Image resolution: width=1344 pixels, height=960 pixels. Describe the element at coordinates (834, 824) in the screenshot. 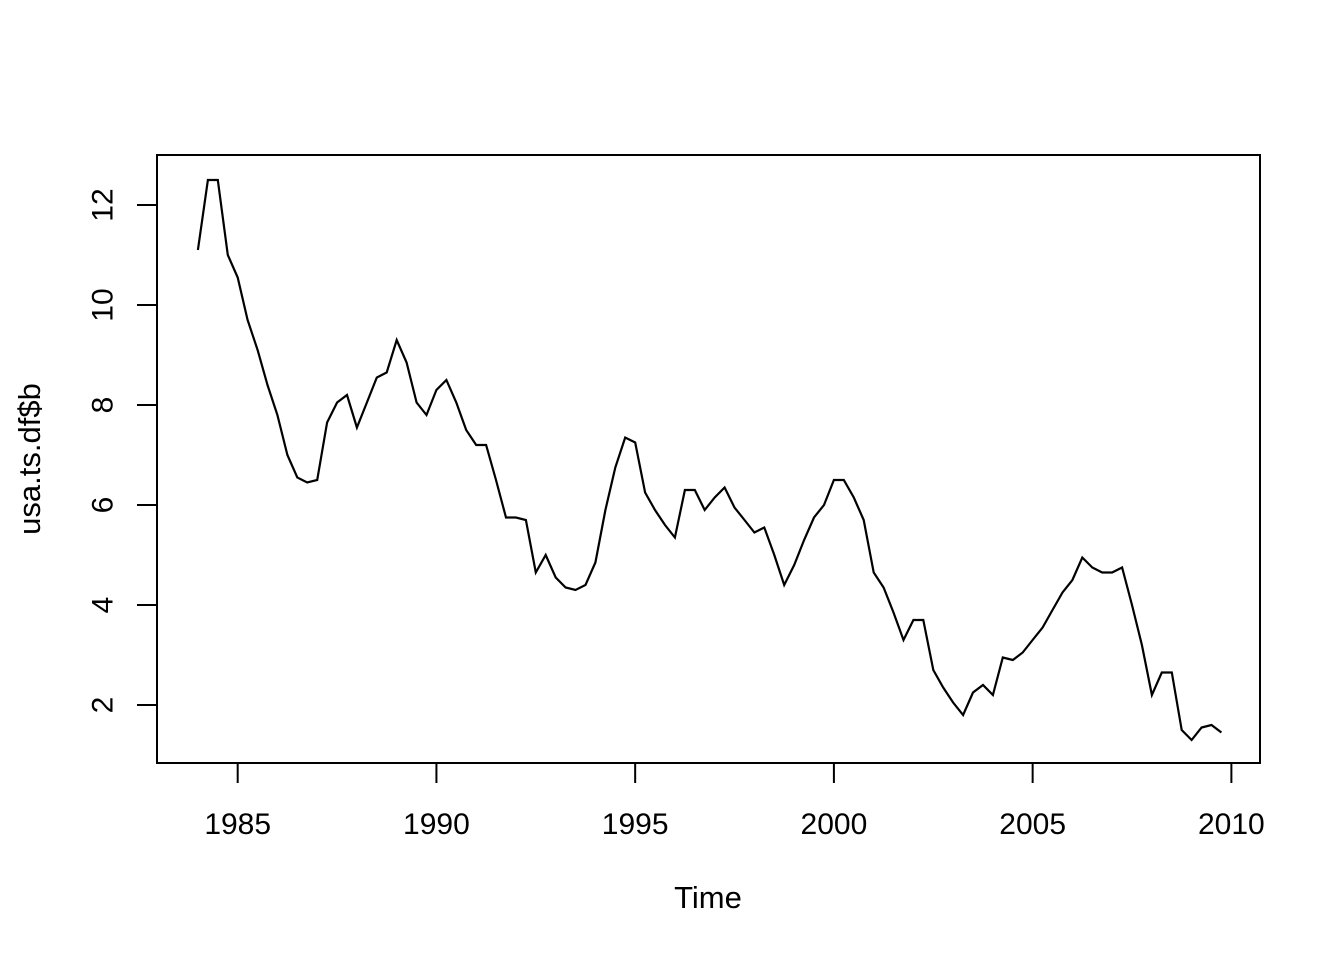

I see `x-tick-label: 2000` at that location.